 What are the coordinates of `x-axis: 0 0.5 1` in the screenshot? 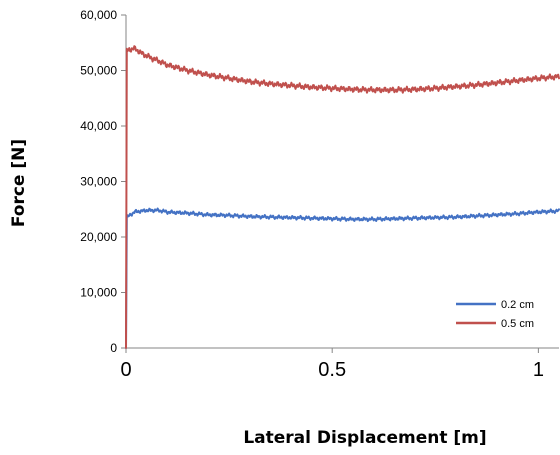 It's located at (339, 364).